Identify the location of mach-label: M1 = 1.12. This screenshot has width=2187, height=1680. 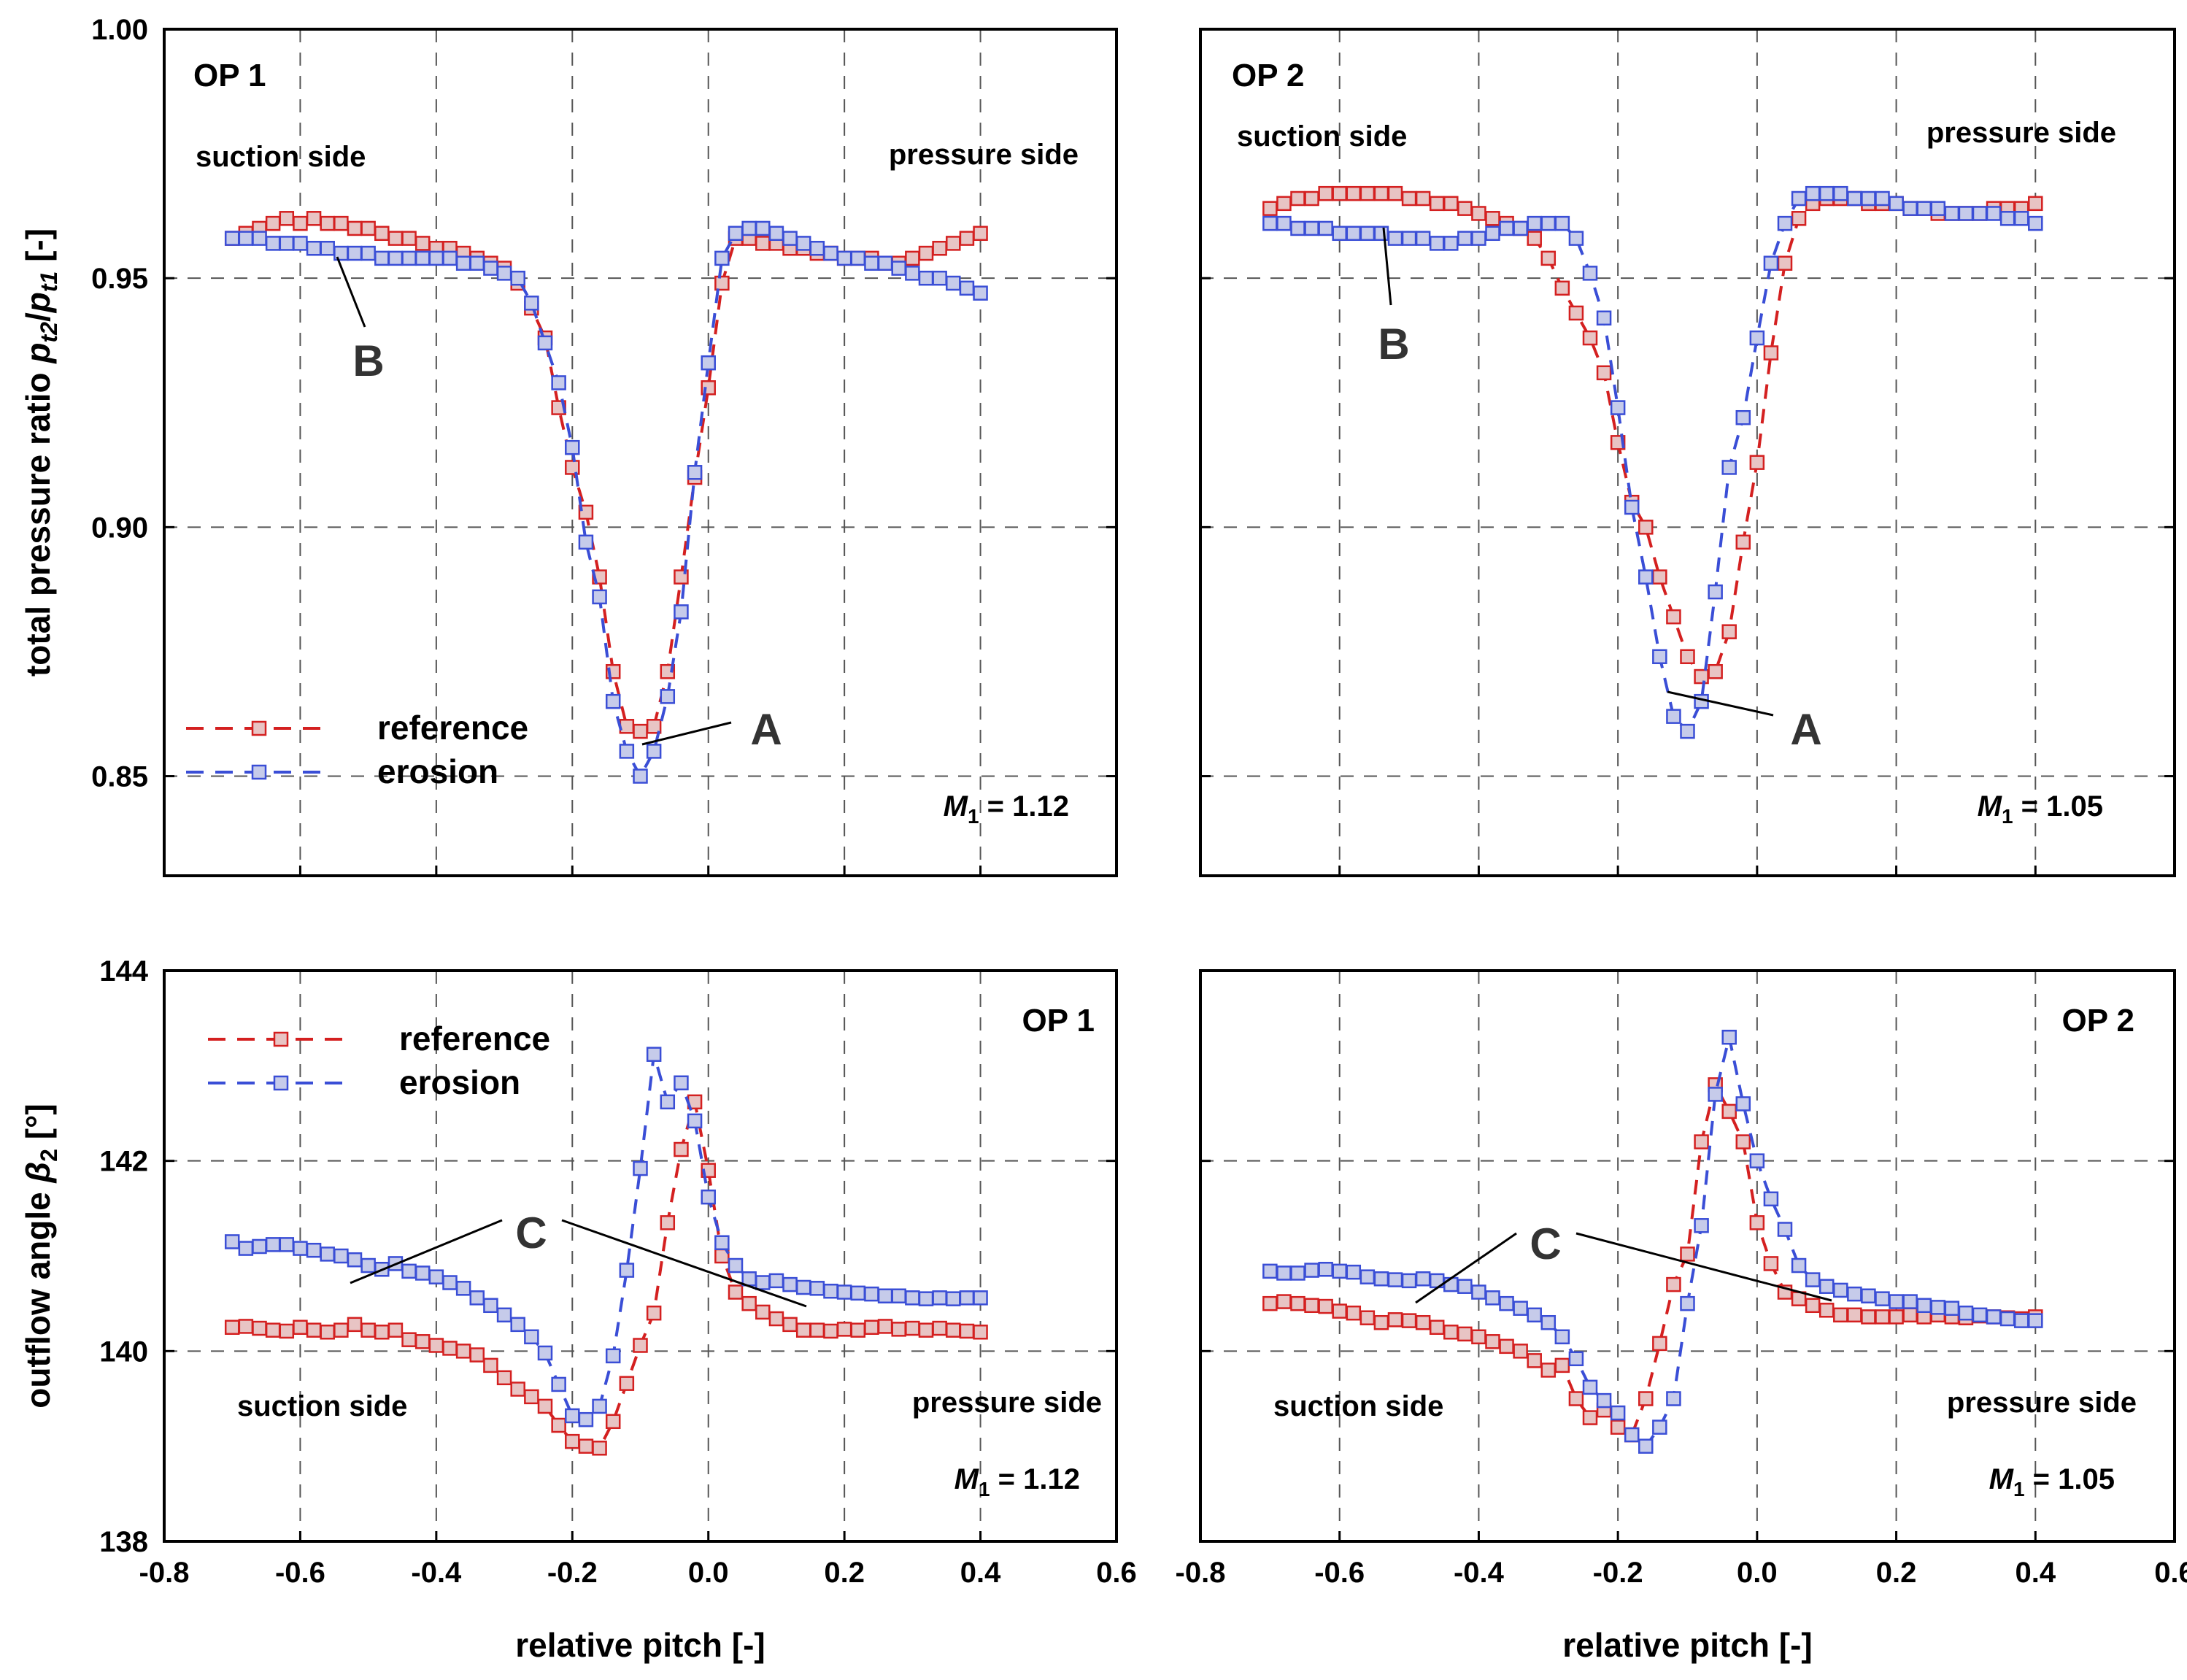
(1017, 1482).